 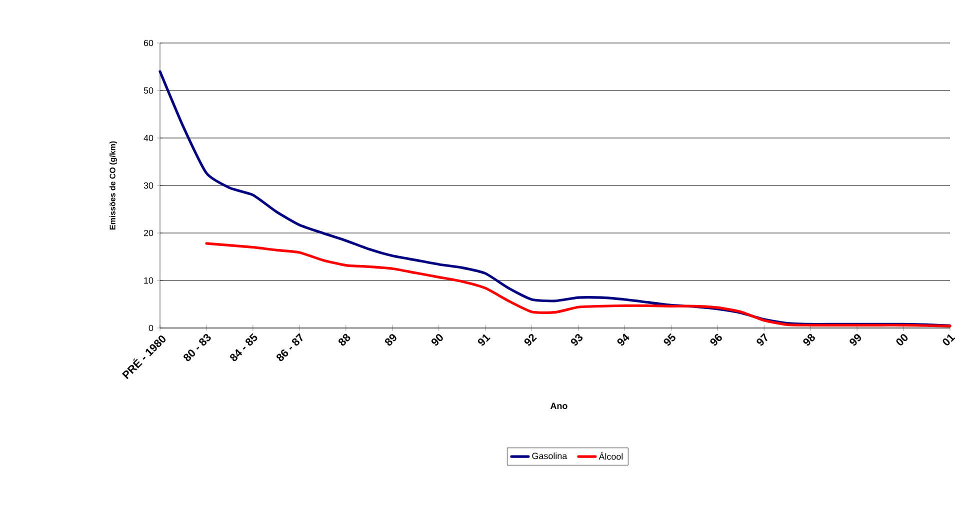 I want to click on y-tick-label: 10, so click(x=149, y=280).